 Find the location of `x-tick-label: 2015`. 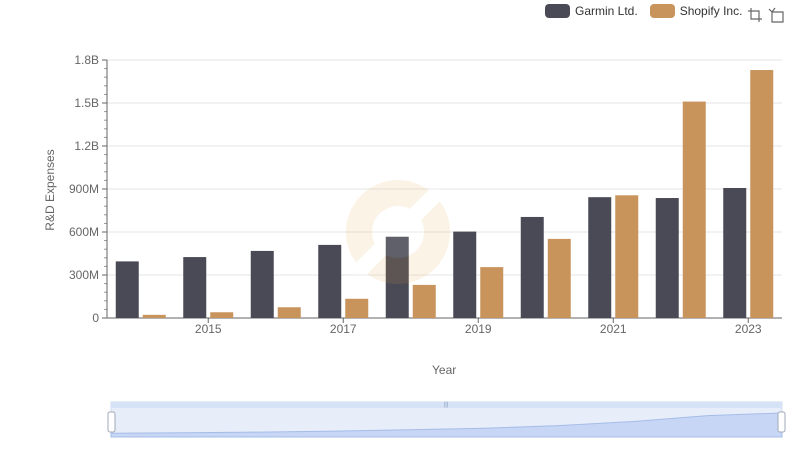

x-tick-label: 2015 is located at coordinates (208, 329).